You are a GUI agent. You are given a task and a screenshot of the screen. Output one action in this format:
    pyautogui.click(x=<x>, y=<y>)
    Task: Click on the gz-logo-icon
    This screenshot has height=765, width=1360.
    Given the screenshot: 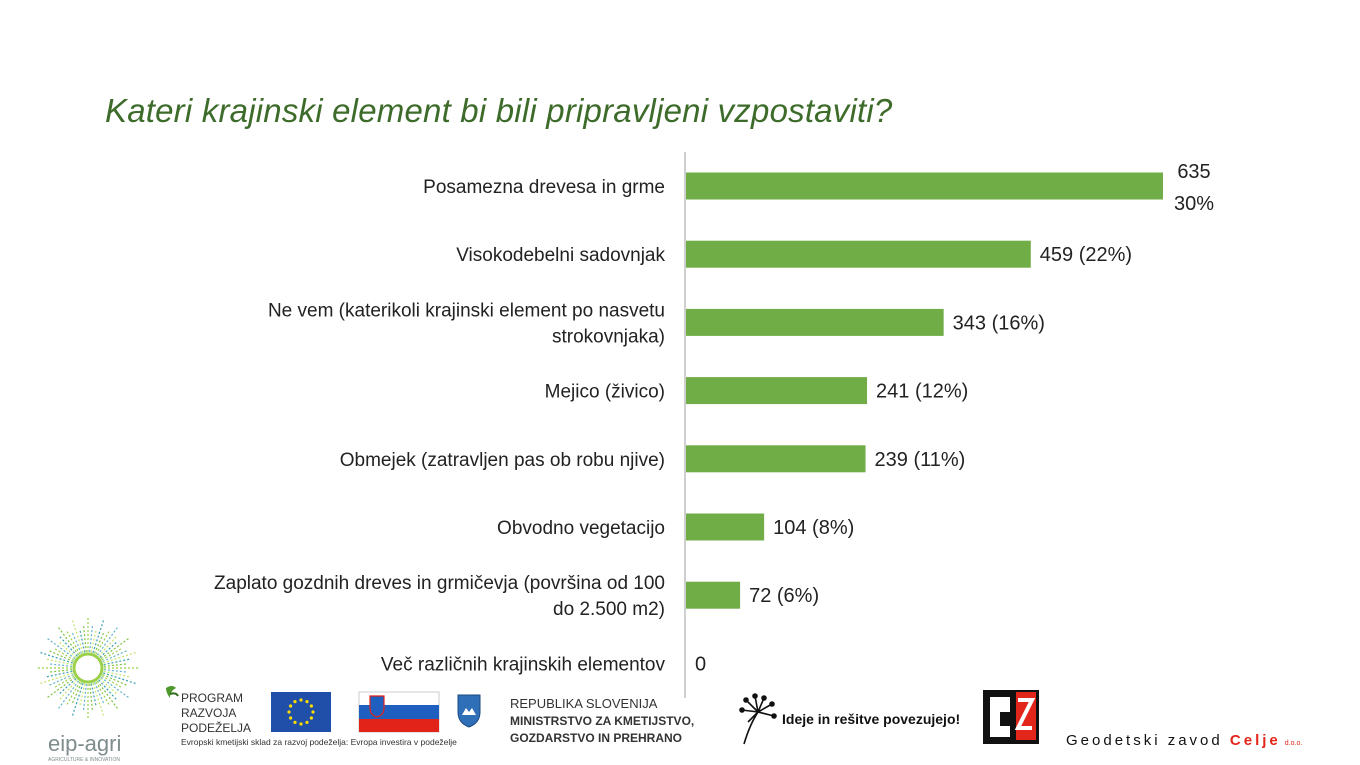 What is the action you would take?
    pyautogui.click(x=1011, y=717)
    